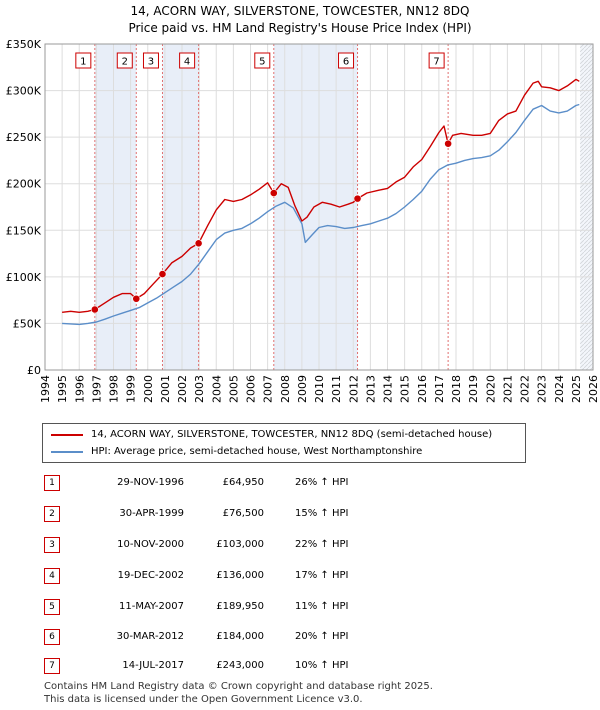  I want to click on table-row: 2 30-APR-1999 £76,500 15% ↑ HPI, so click(302, 514).